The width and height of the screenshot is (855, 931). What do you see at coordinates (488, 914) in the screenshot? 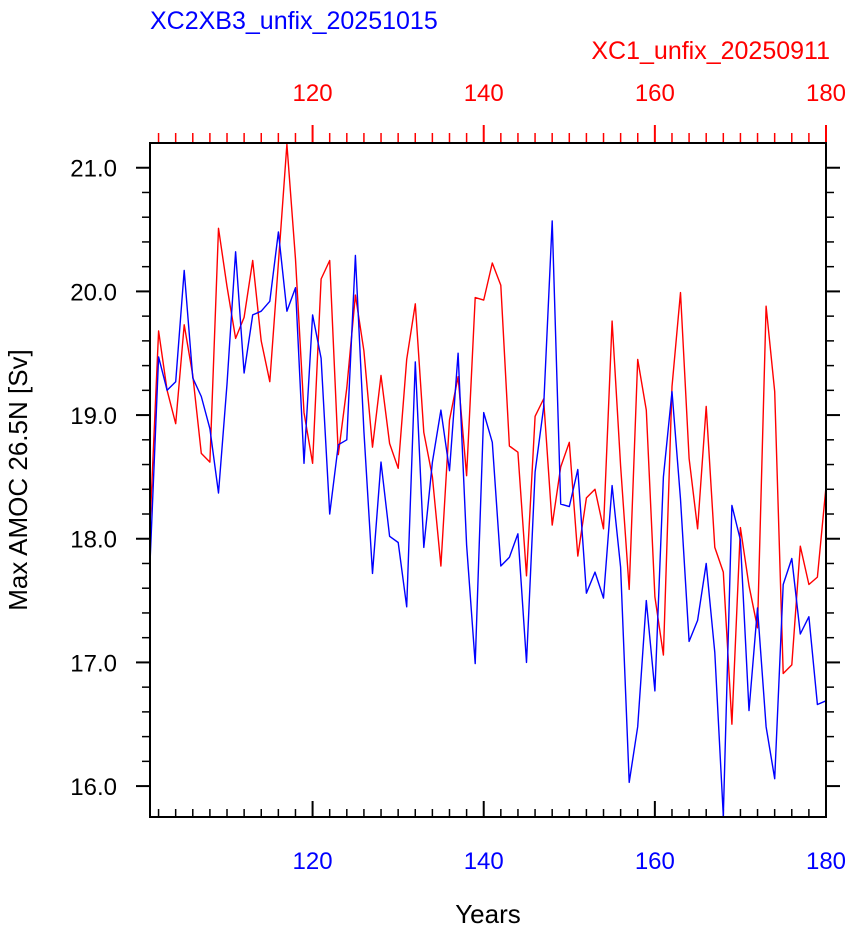
I see `x-axis-label: Years` at bounding box center [488, 914].